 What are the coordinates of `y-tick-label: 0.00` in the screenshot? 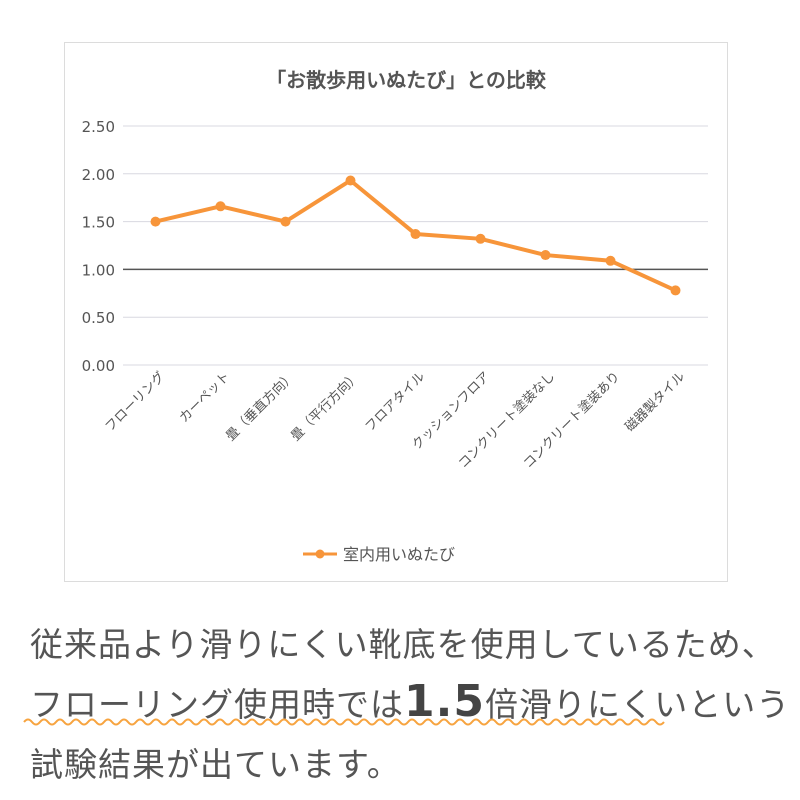 It's located at (98, 366).